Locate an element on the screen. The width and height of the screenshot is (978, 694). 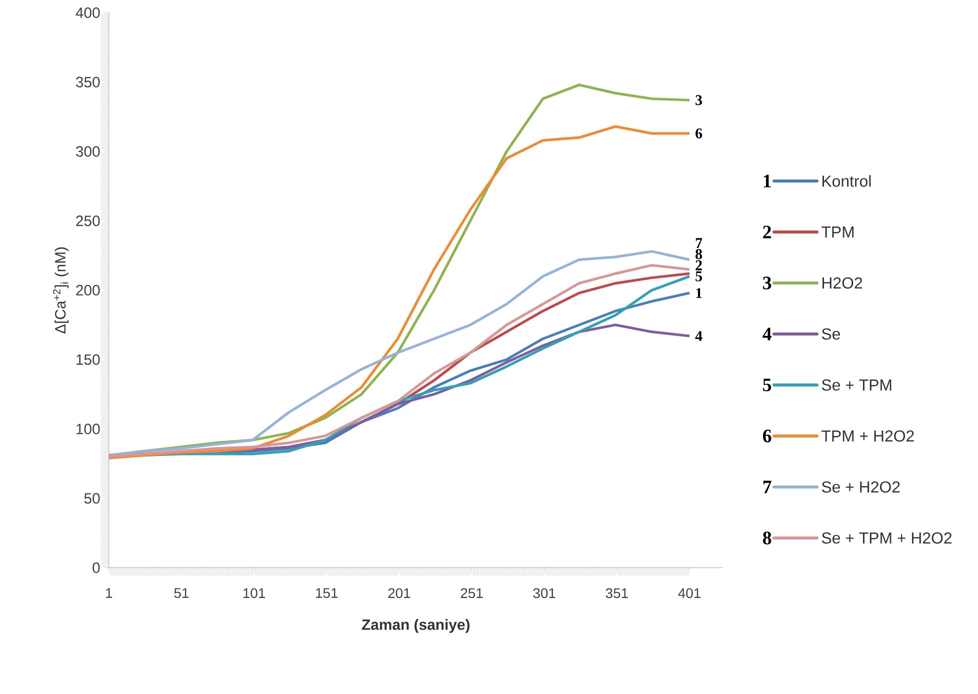
x-tick-label: 1 is located at coordinates (109, 593).